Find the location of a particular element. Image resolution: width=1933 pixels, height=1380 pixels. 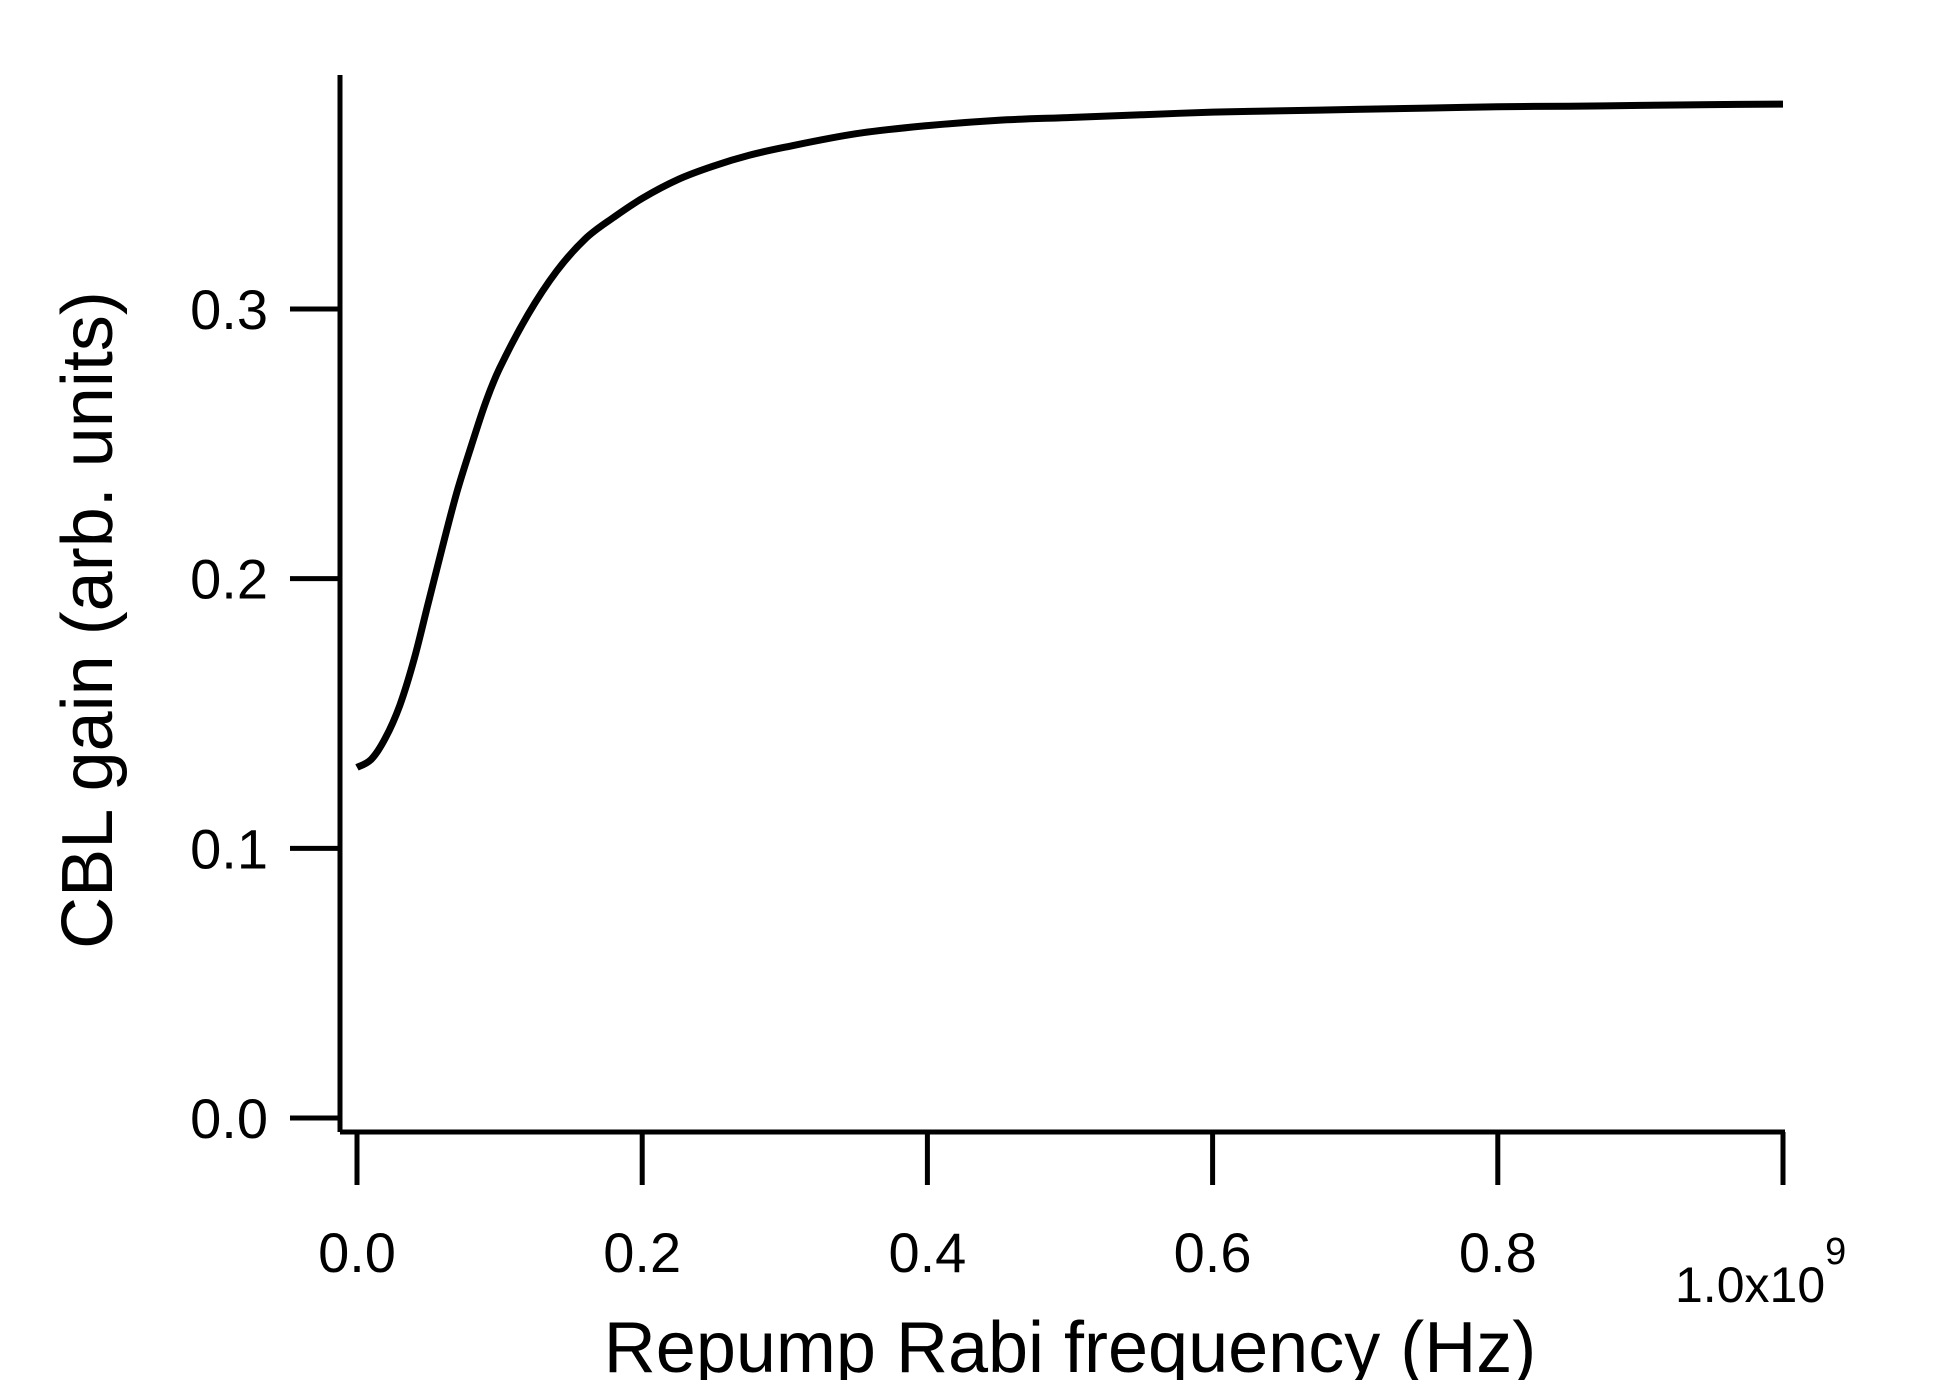

y-tick-label: 0.1 is located at coordinates (229, 848).